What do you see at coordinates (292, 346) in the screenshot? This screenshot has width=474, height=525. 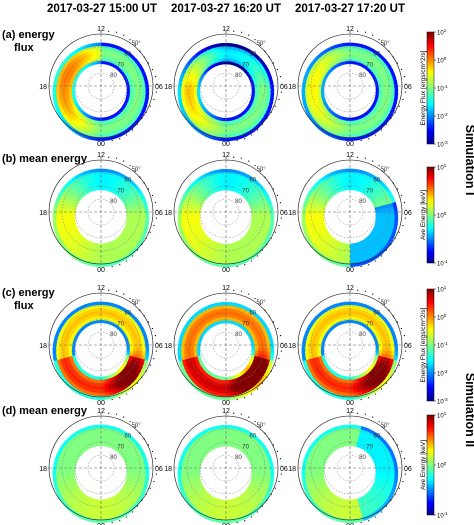 I see `mlt-label-left: 18` at bounding box center [292, 346].